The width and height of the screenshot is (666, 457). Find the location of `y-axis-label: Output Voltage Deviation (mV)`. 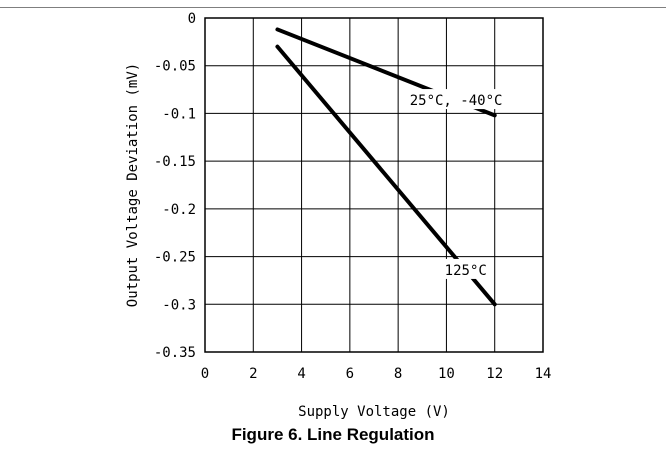

y-axis-label: Output Voltage Deviation (mV) is located at coordinates (133, 185).